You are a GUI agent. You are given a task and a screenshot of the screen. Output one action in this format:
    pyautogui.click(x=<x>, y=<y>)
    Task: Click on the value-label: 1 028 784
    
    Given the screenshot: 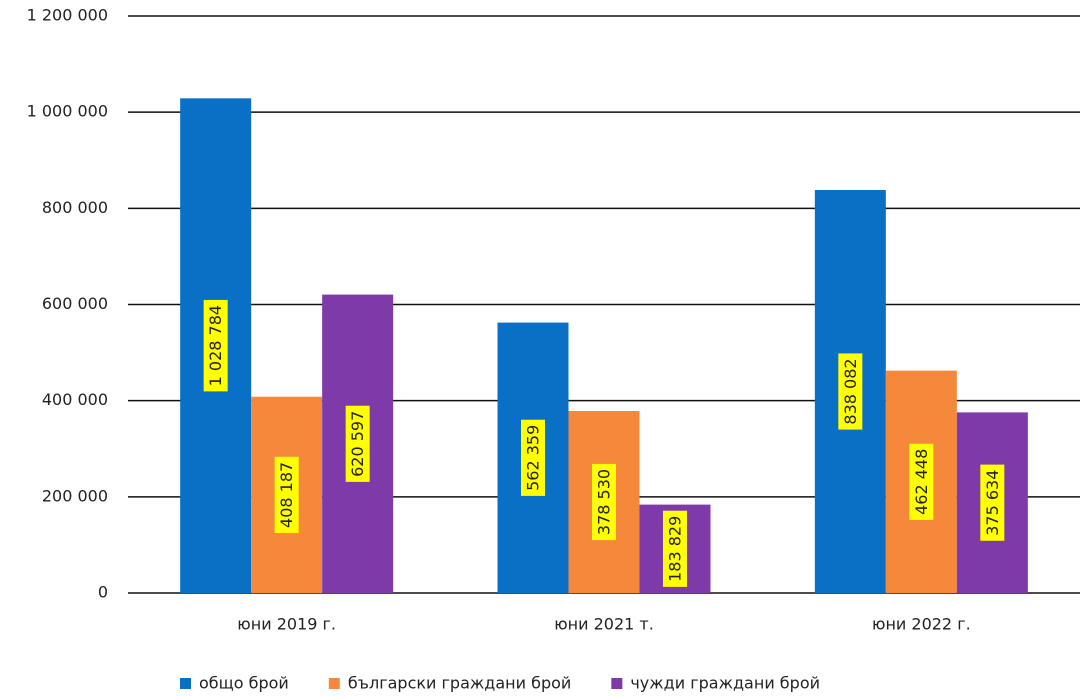 What is the action you would take?
    pyautogui.click(x=215, y=345)
    